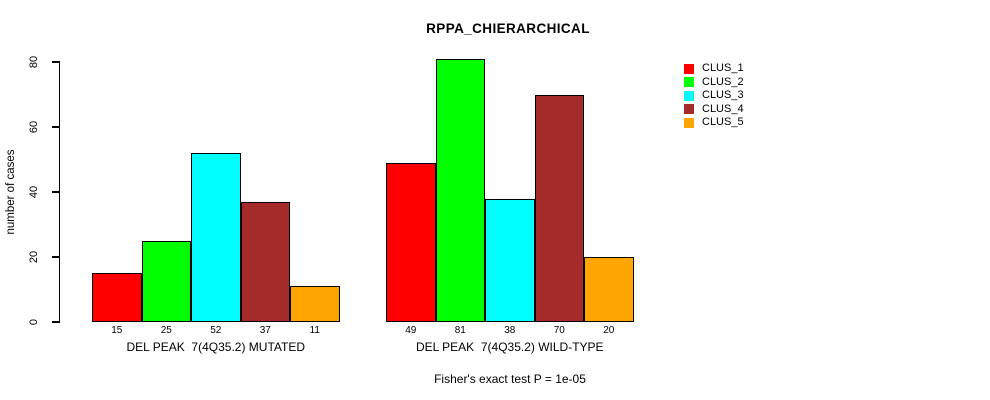 The width and height of the screenshot is (990, 400). What do you see at coordinates (117, 330) in the screenshot?
I see `bar-value-label-clus_1-group1: 15` at bounding box center [117, 330].